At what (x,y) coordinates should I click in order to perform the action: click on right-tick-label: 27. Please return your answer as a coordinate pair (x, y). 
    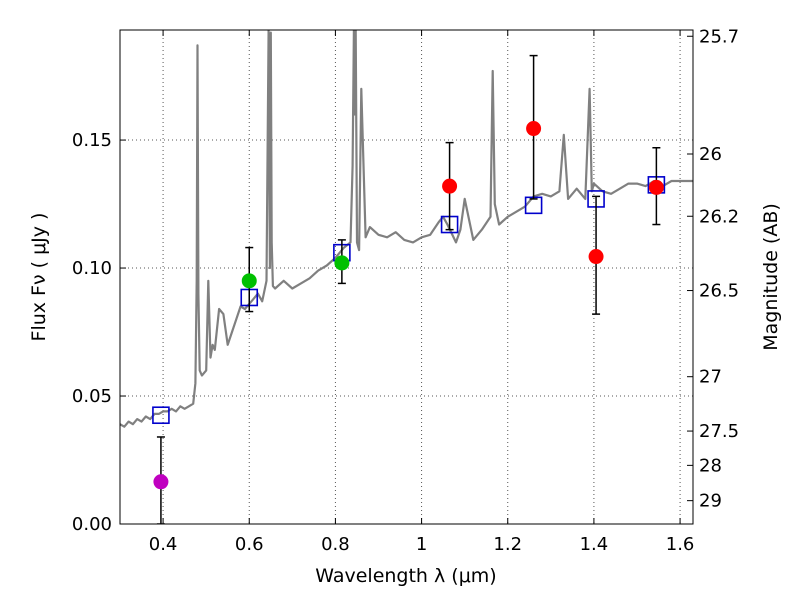
    Looking at the image, I should click on (710, 377).